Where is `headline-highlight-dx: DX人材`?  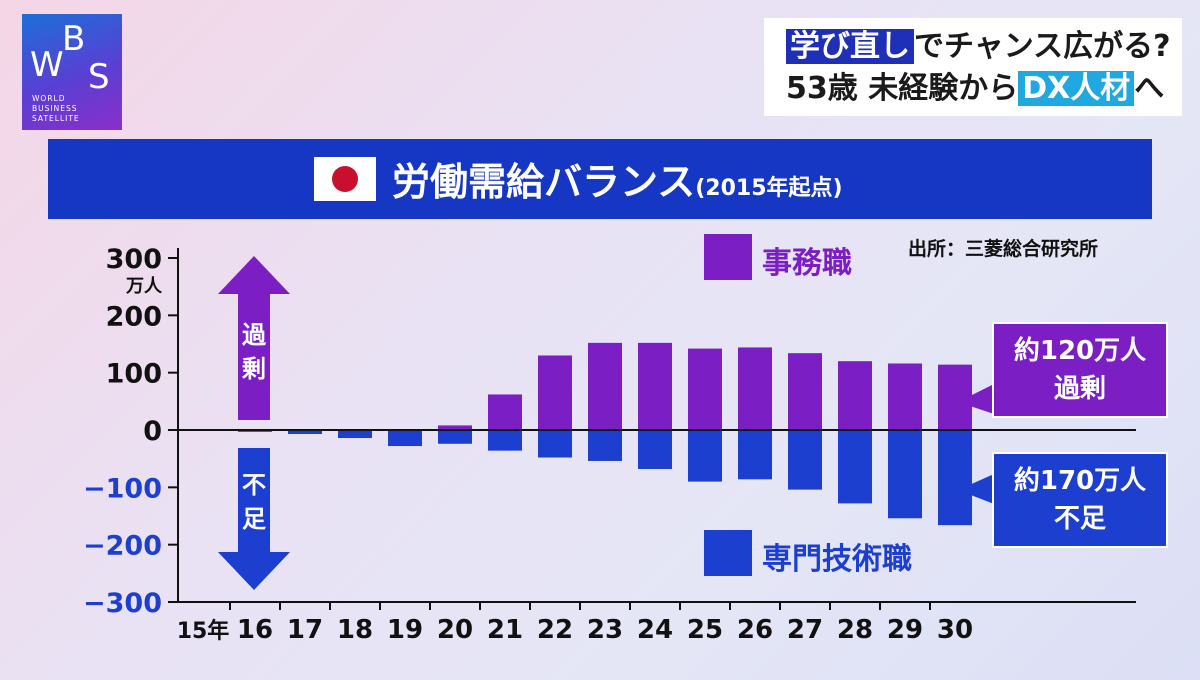 headline-highlight-dx: DX人材 is located at coordinates (1076, 88).